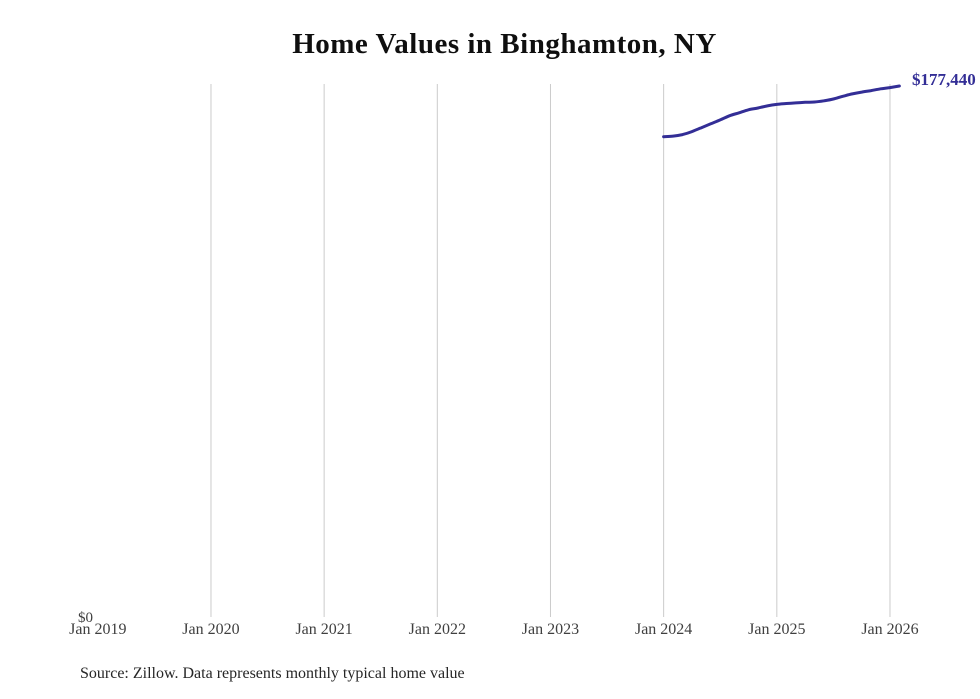  I want to click on x-tick-label: Jan 2022, so click(437, 629).